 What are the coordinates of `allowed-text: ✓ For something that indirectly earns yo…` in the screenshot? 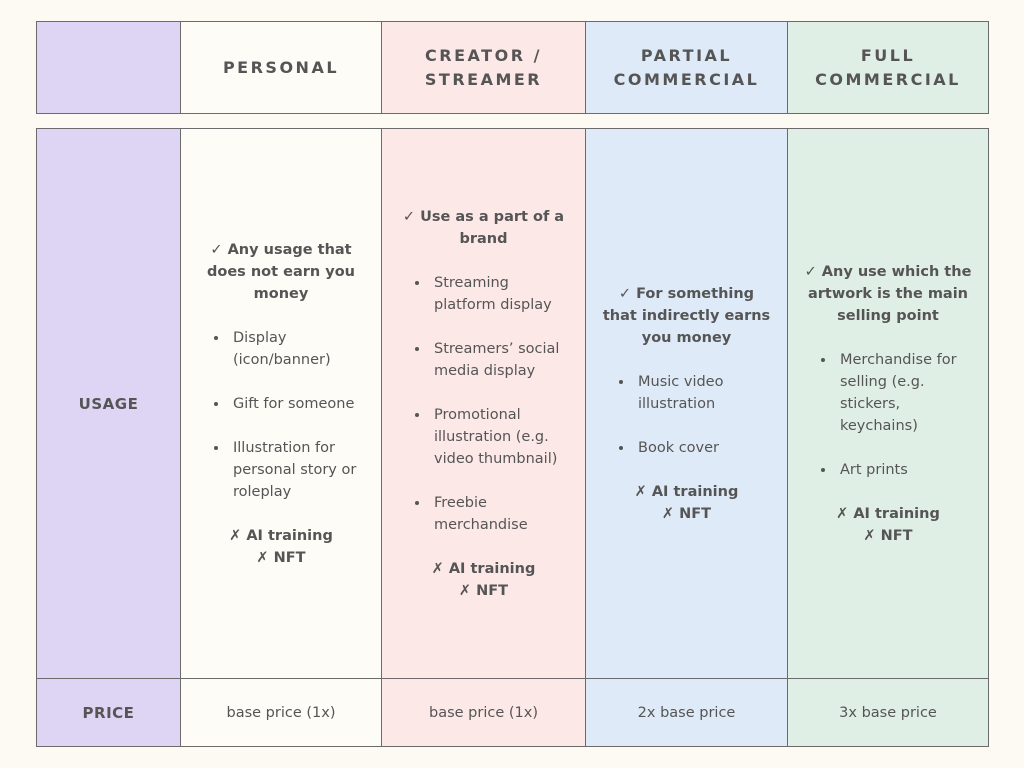 It's located at (686, 315).